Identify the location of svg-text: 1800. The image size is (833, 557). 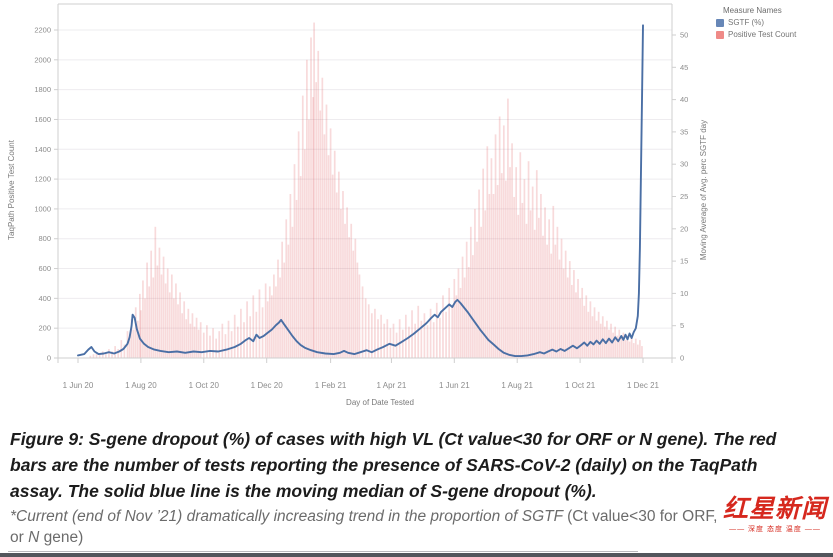
(42, 89).